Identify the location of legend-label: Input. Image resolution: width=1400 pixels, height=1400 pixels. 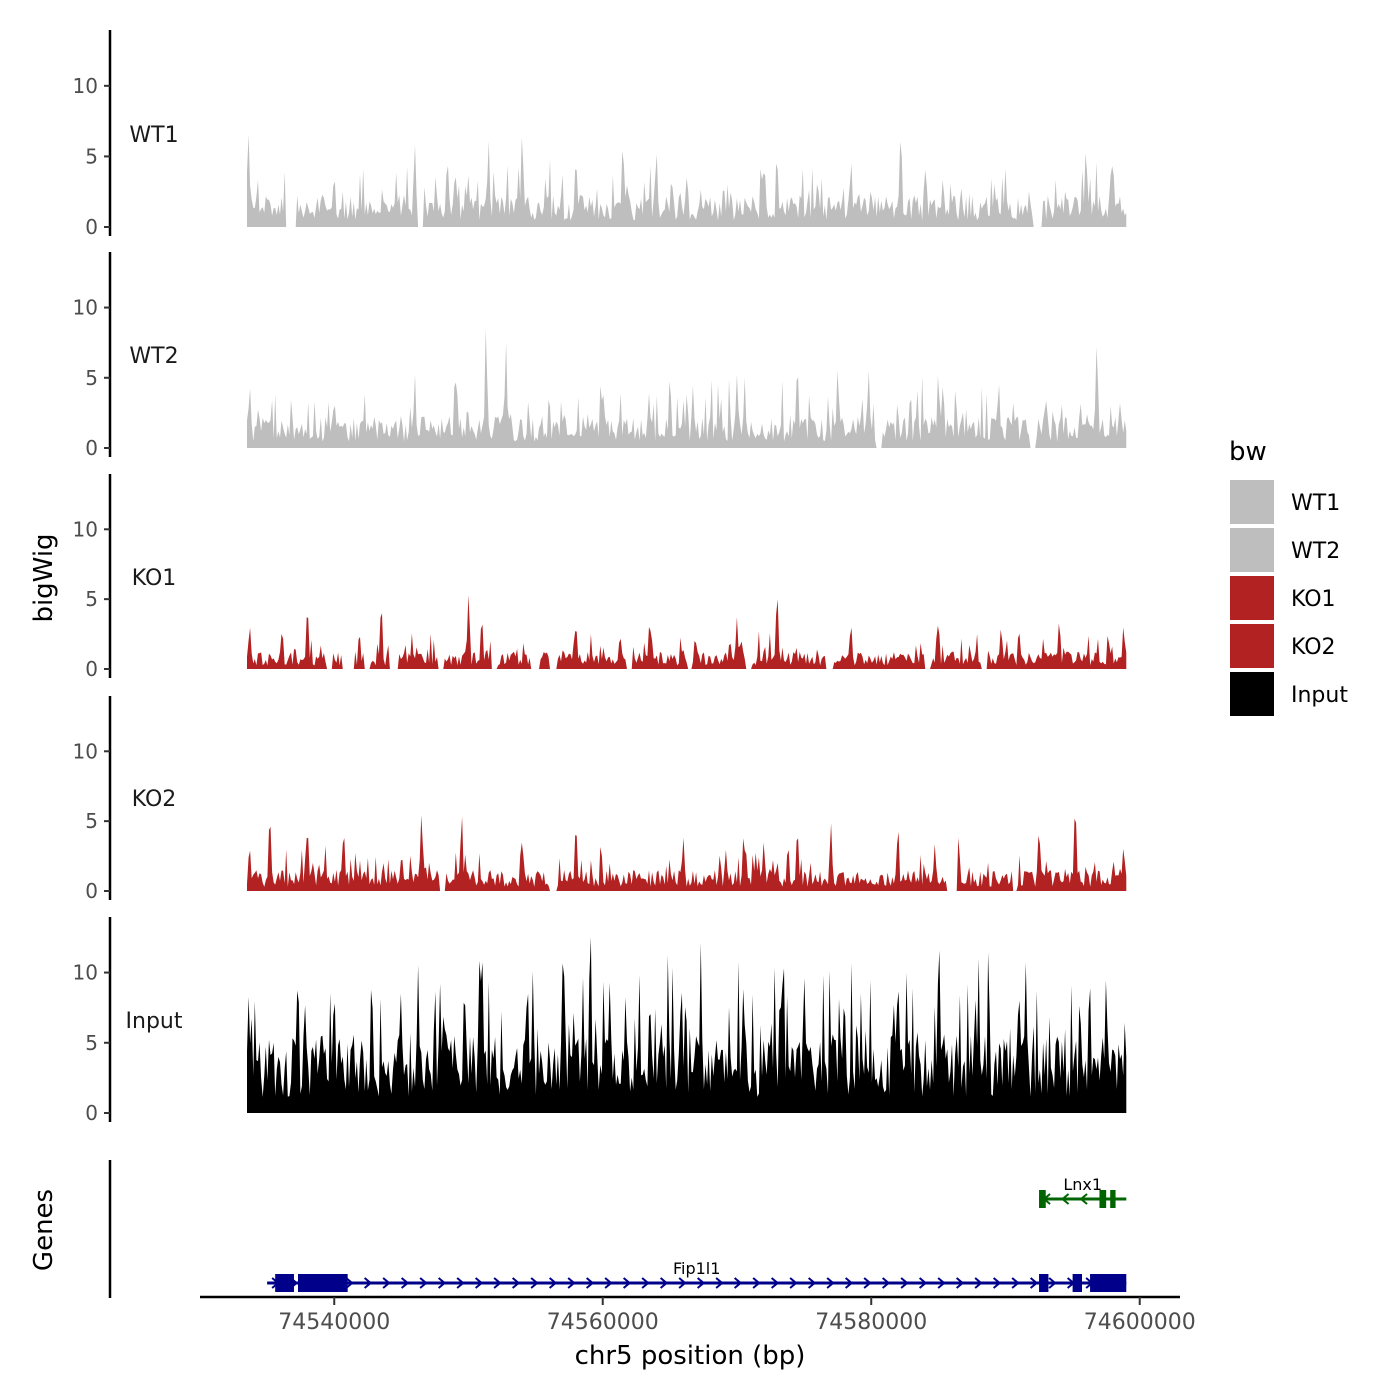
(1319, 695).